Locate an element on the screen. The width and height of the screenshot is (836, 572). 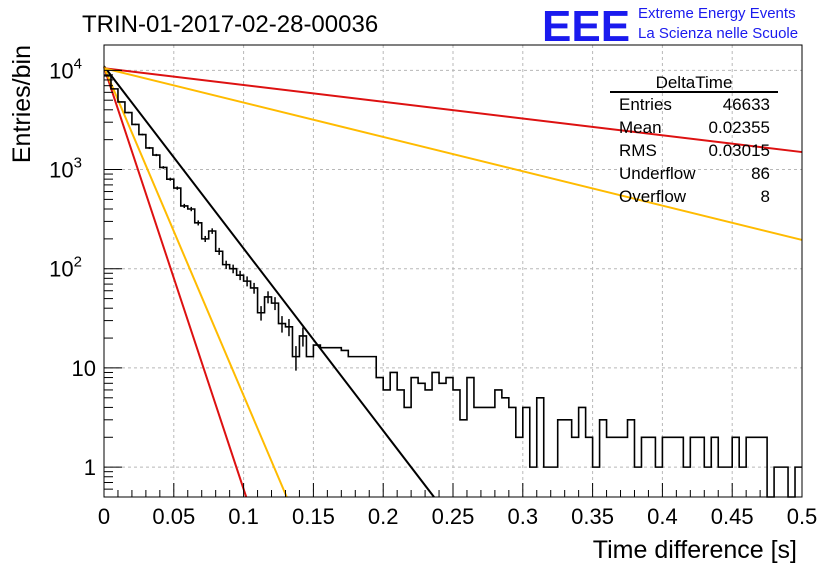
x-tick-label: 0.5 is located at coordinates (802, 516).